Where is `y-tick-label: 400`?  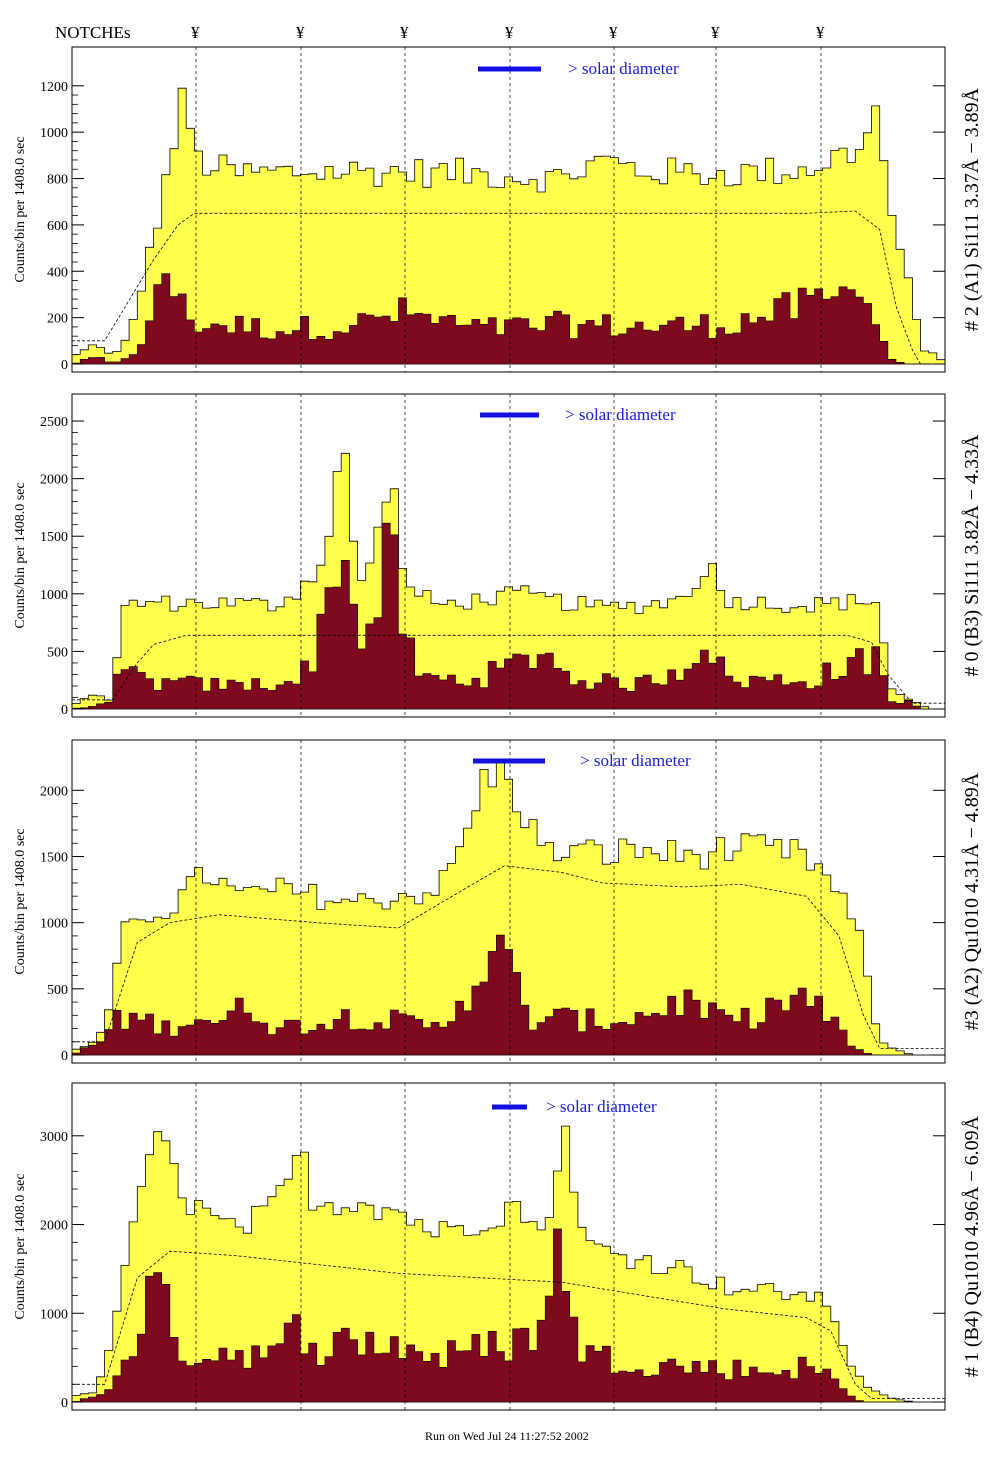
y-tick-label: 400 is located at coordinates (57, 272).